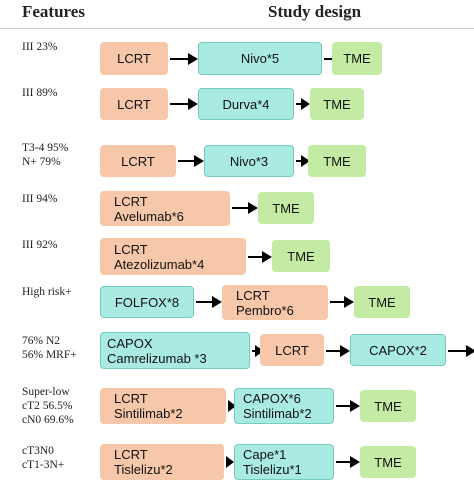 Image resolution: width=474 pixels, height=480 pixels. Describe the element at coordinates (49, 348) in the screenshot. I see `row-7-feature: 76% N2 56% MRF+` at that location.